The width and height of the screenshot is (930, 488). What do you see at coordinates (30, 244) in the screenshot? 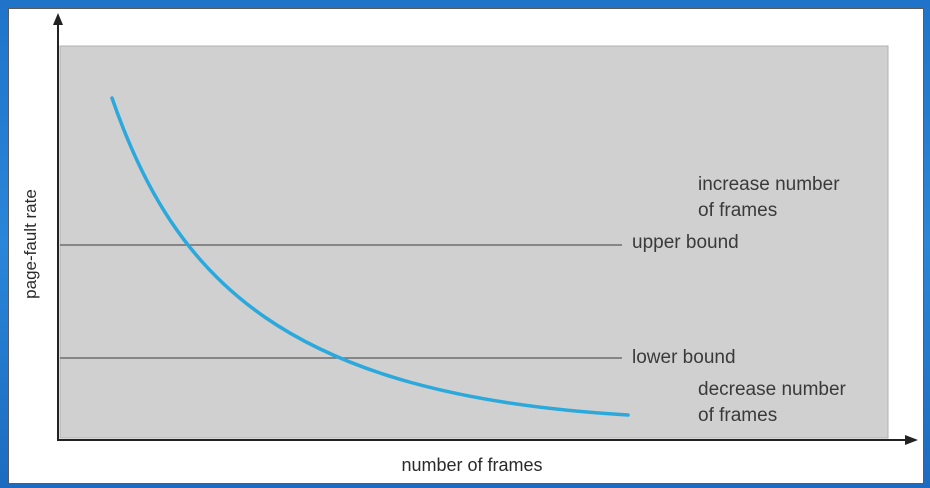
I see `y-axis-label: page-fault rate` at bounding box center [30, 244].